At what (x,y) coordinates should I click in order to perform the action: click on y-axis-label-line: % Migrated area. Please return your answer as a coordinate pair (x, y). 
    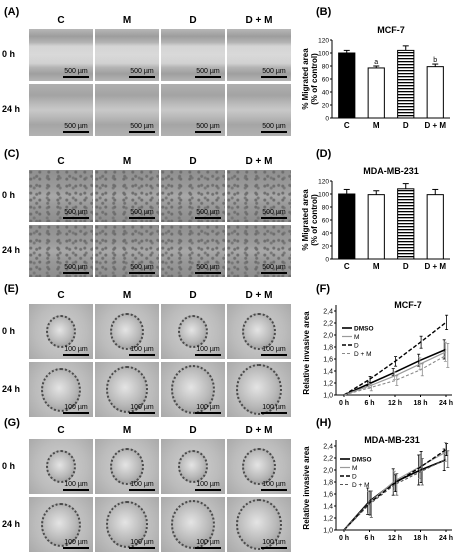
    Looking at the image, I should click on (305, 79).